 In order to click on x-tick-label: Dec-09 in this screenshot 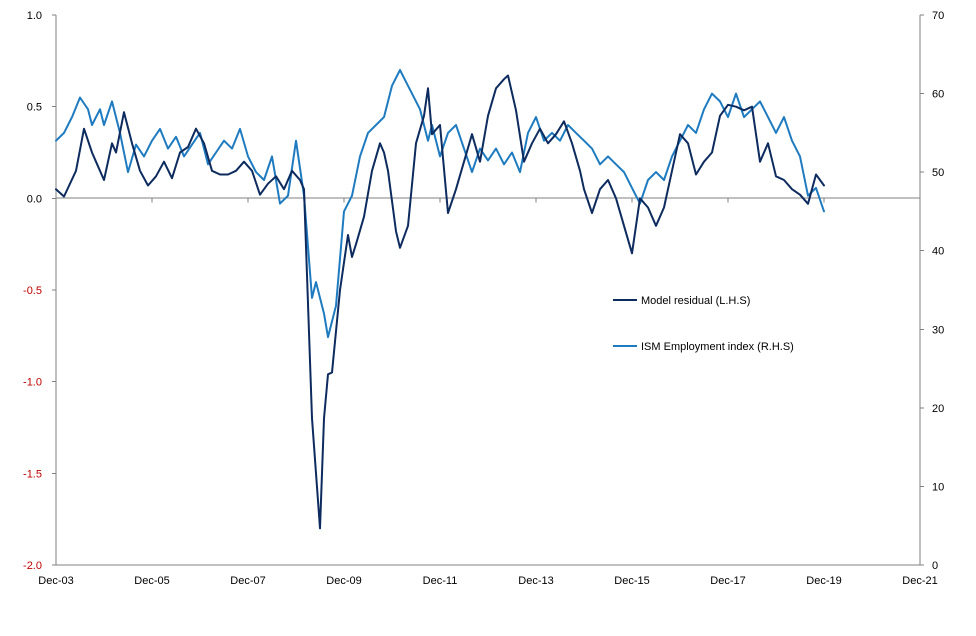, I will do `click(343, 581)`.